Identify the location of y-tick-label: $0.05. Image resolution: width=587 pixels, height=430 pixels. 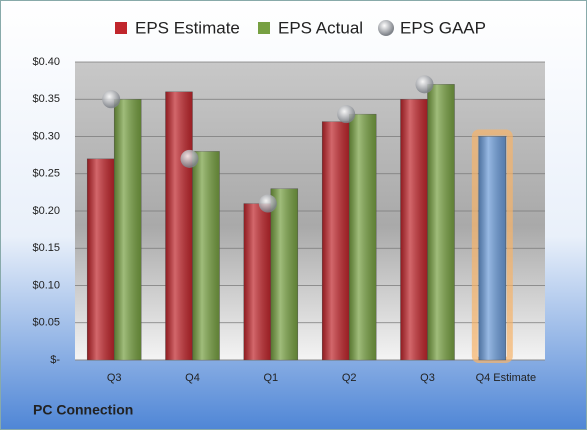
(46, 323).